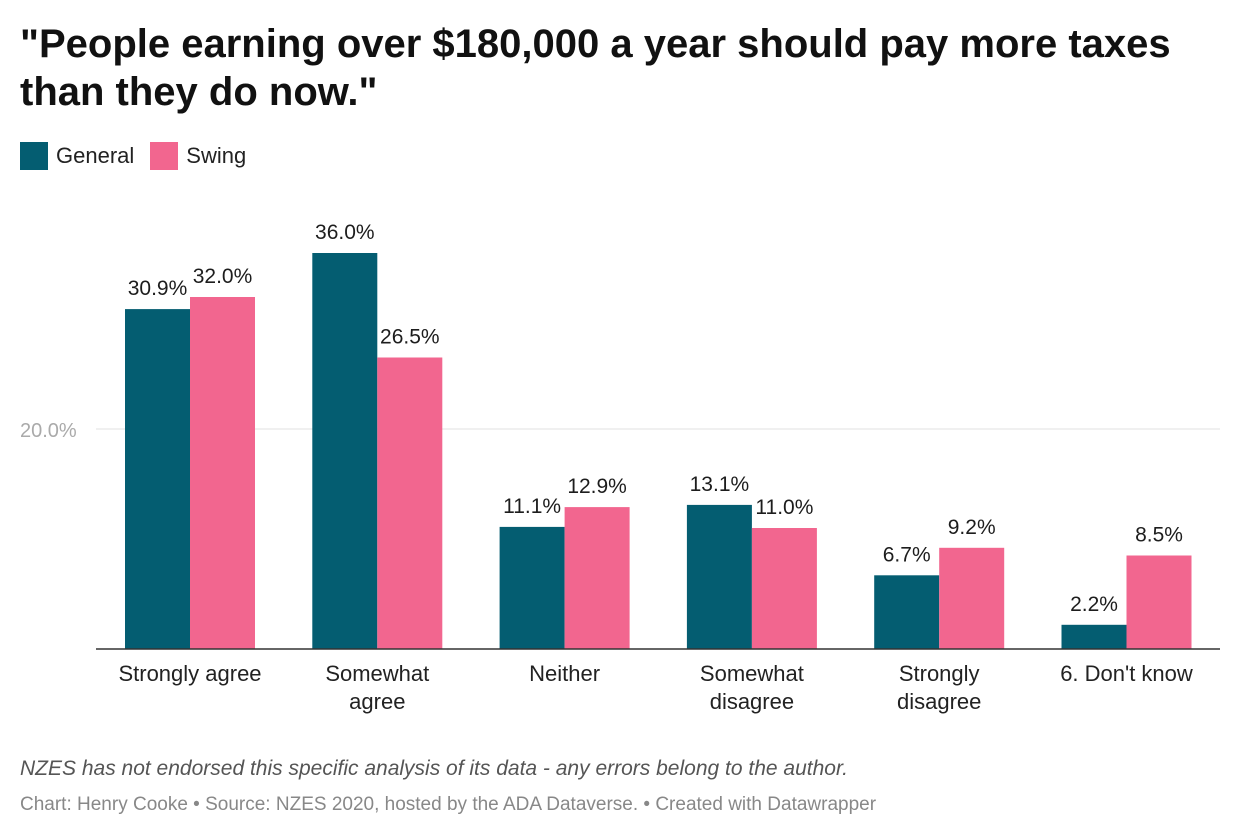  What do you see at coordinates (164, 156) in the screenshot?
I see `legend-swatch-swing` at bounding box center [164, 156].